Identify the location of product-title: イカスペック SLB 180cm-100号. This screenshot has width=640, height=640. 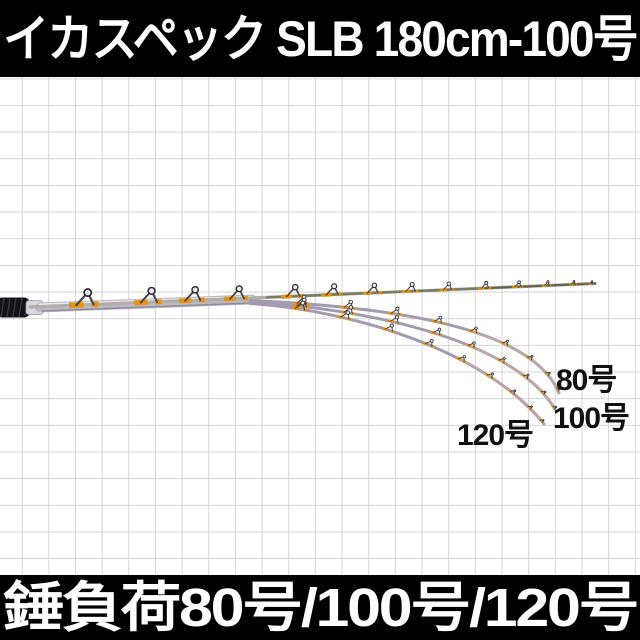
(321, 38).